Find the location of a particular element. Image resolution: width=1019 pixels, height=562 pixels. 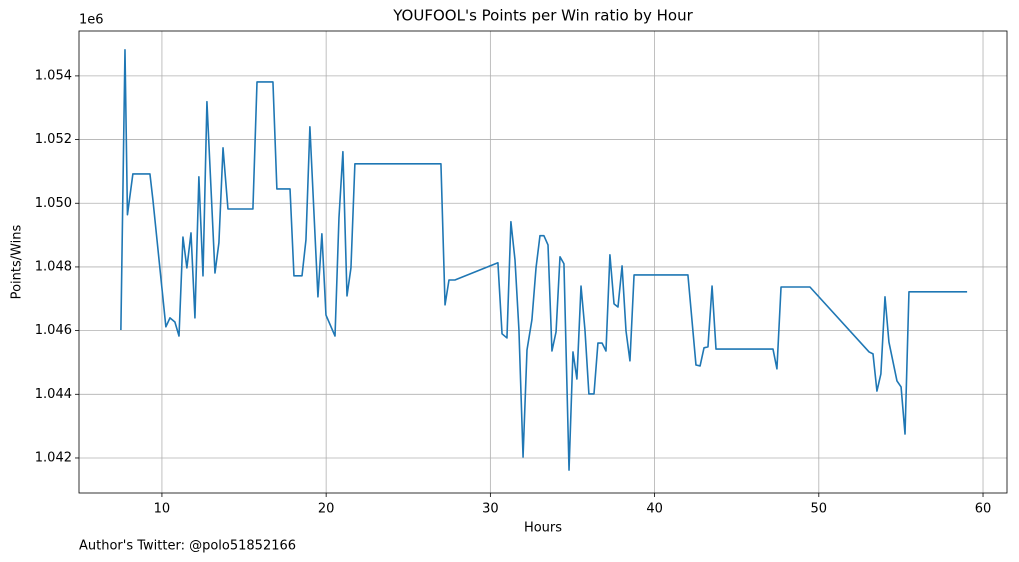

y-tick-label: 1.050 is located at coordinates (53, 203).